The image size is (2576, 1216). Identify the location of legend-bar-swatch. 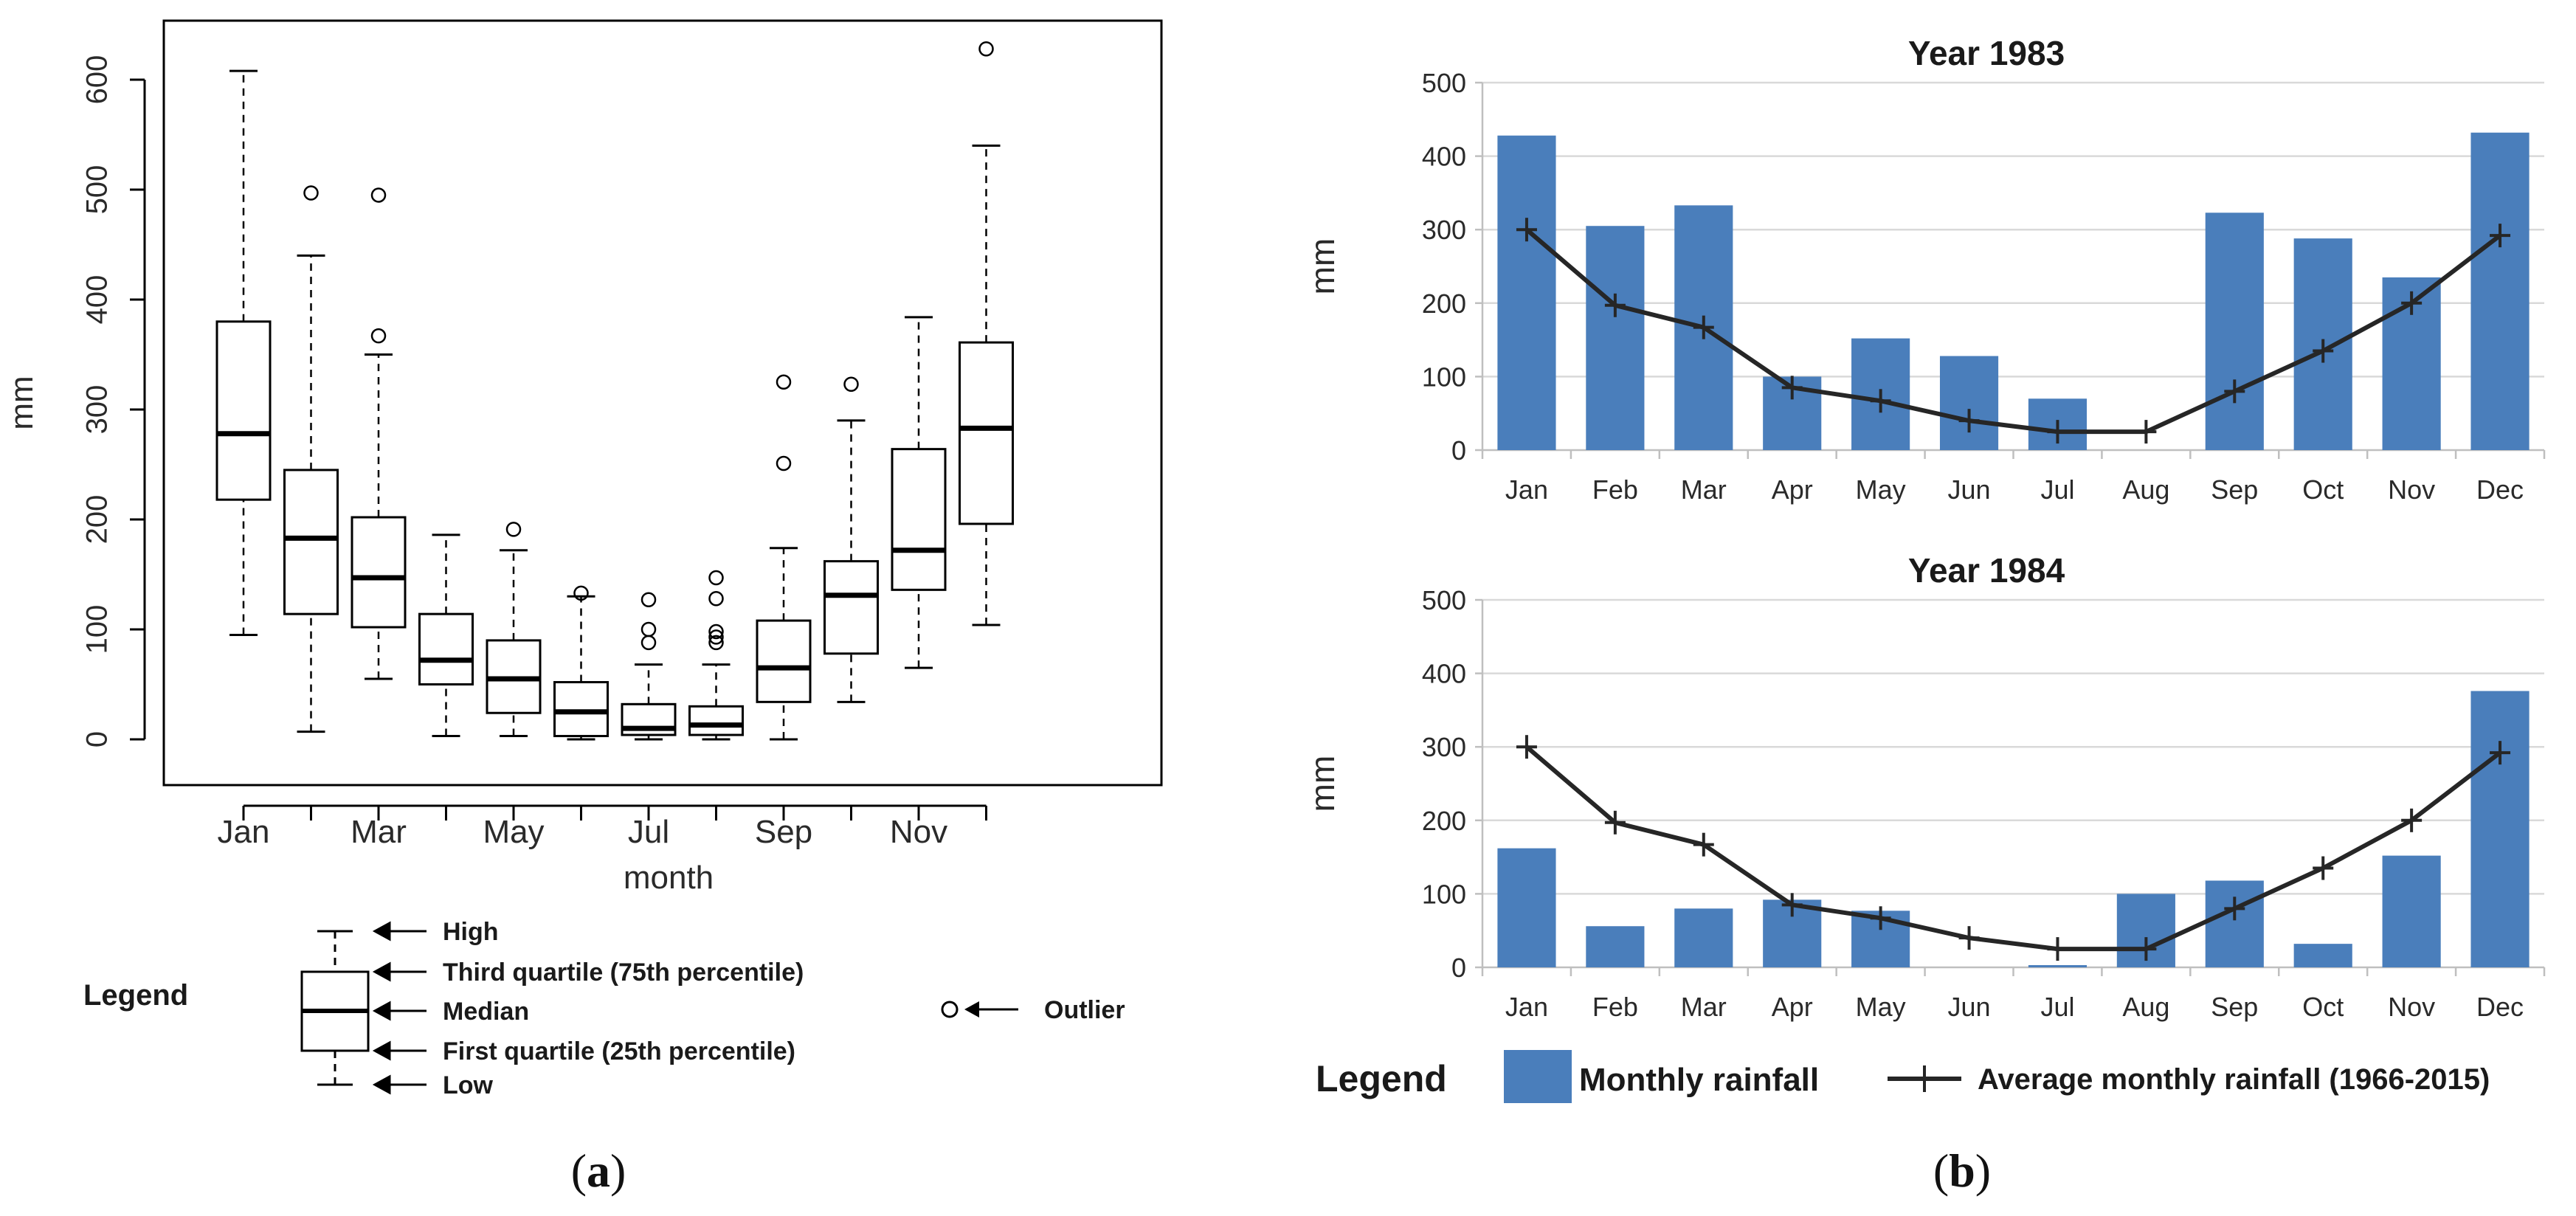
(1538, 1077).